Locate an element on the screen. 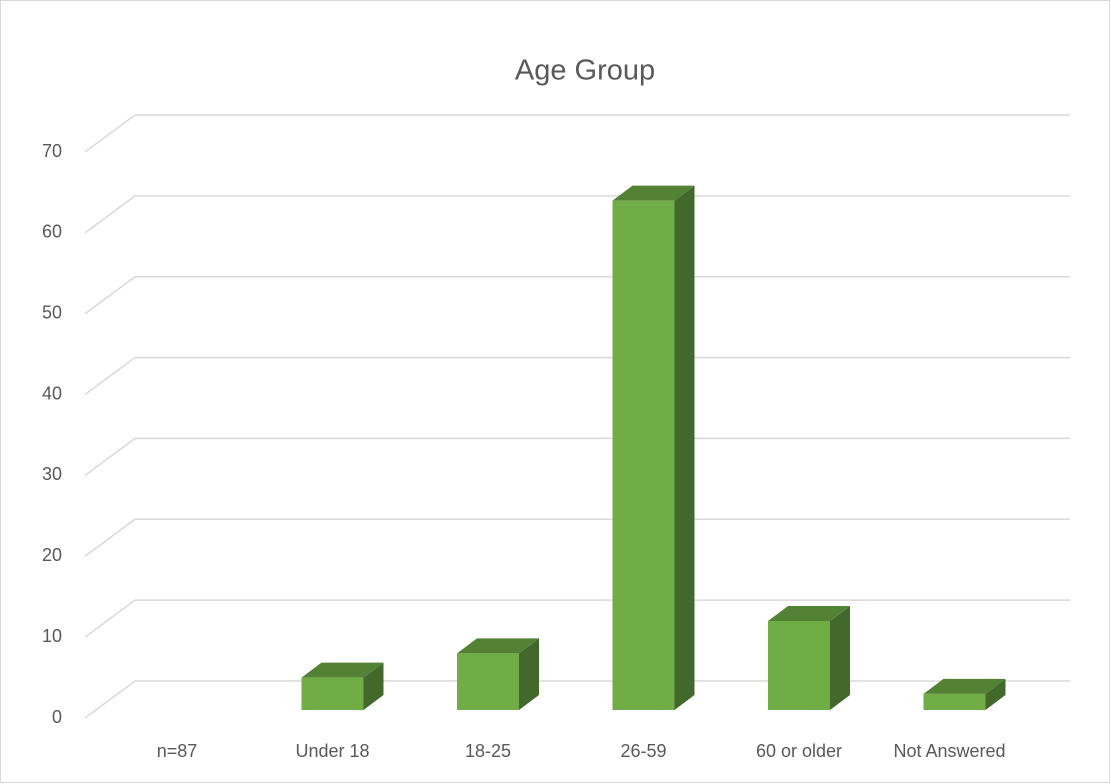 This screenshot has height=784, width=1111. y-tick-label: 40 is located at coordinates (52, 393).